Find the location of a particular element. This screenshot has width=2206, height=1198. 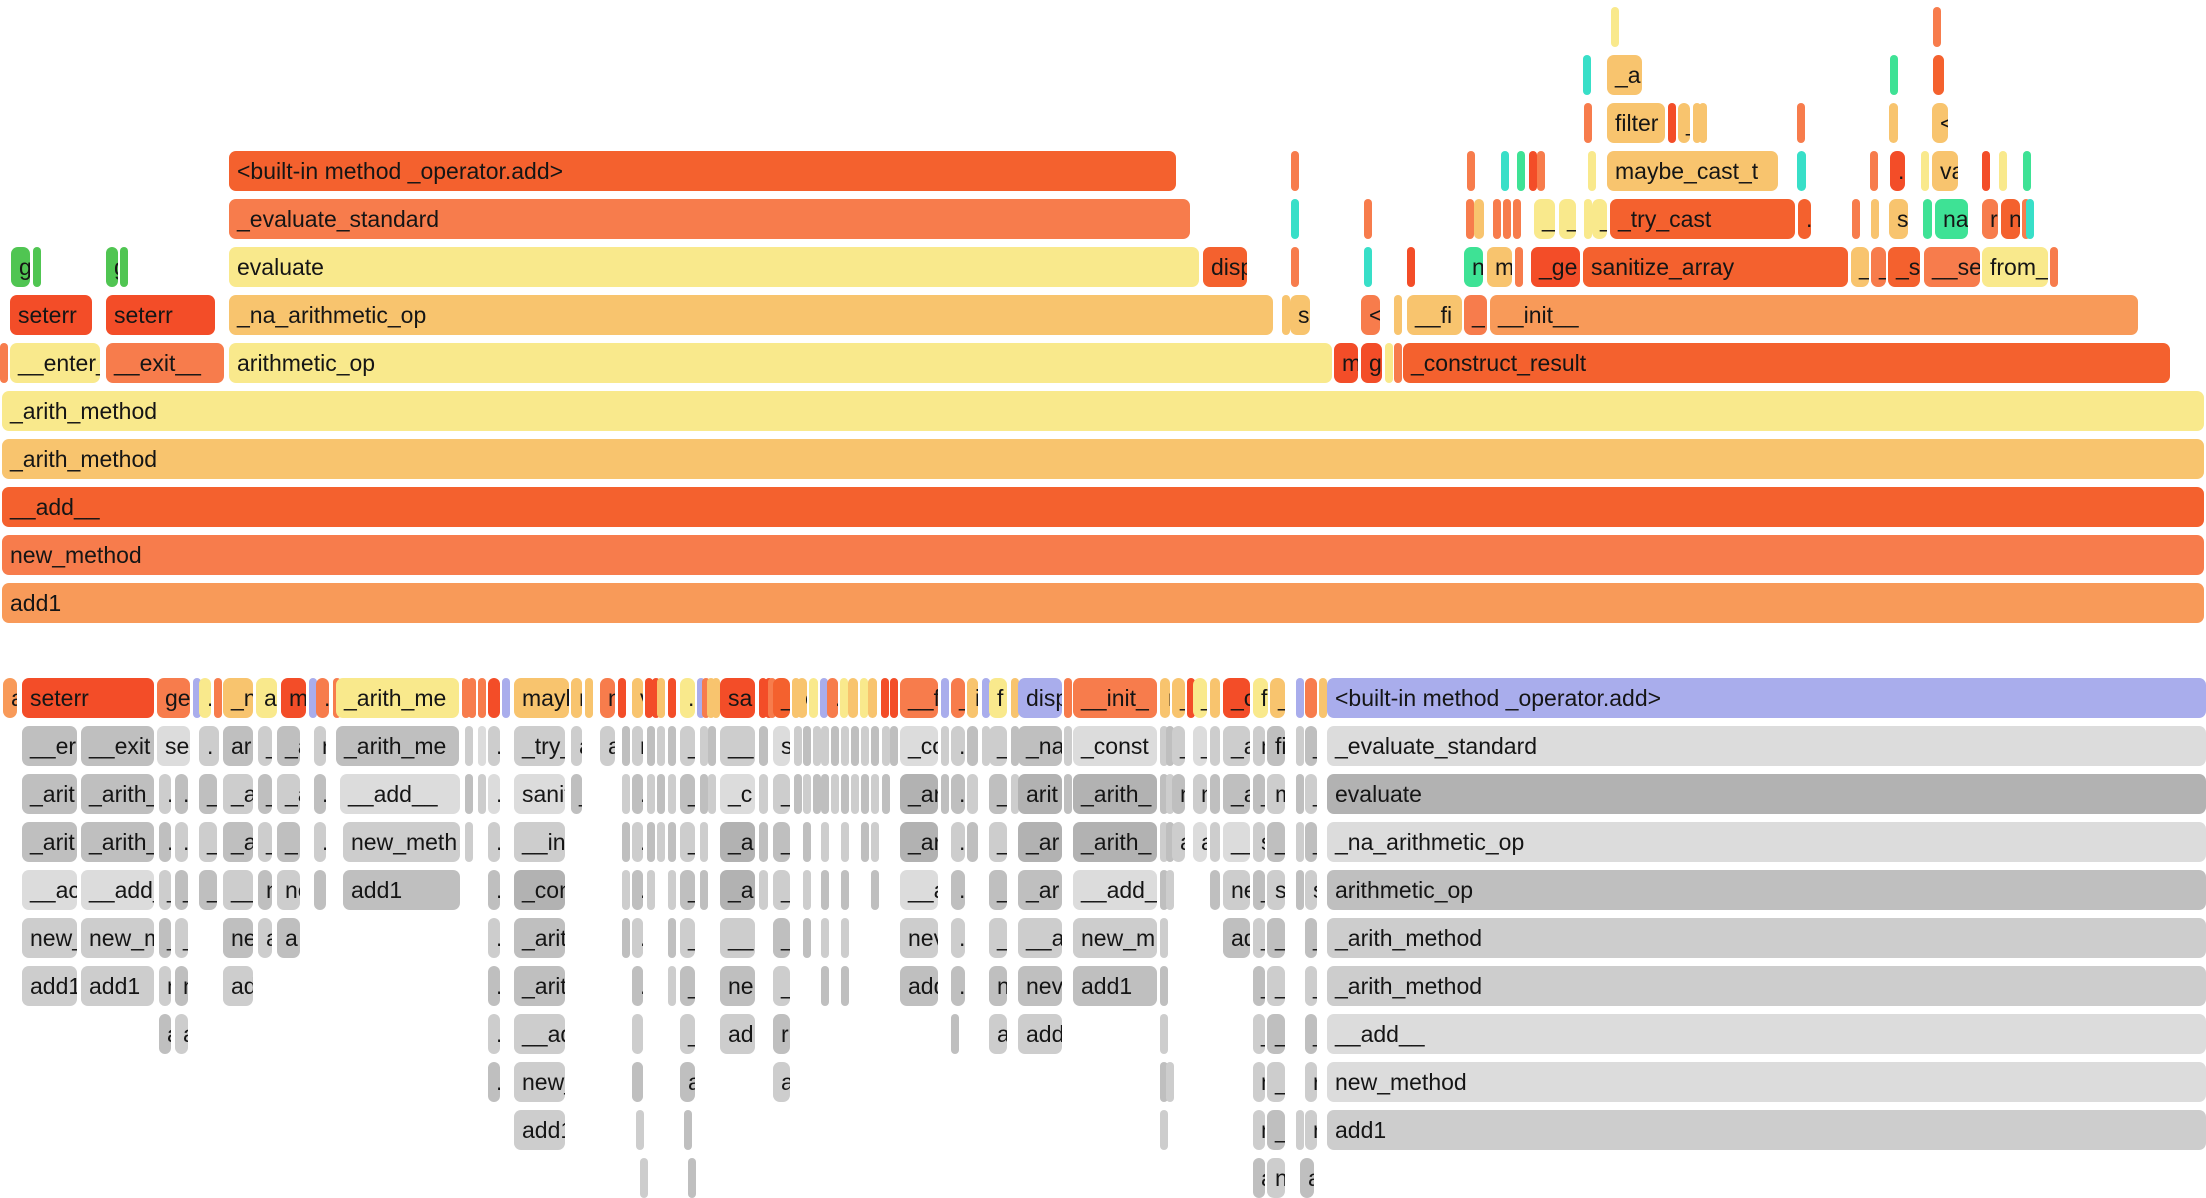

flame-frame-_a: _a is located at coordinates (288, 746).